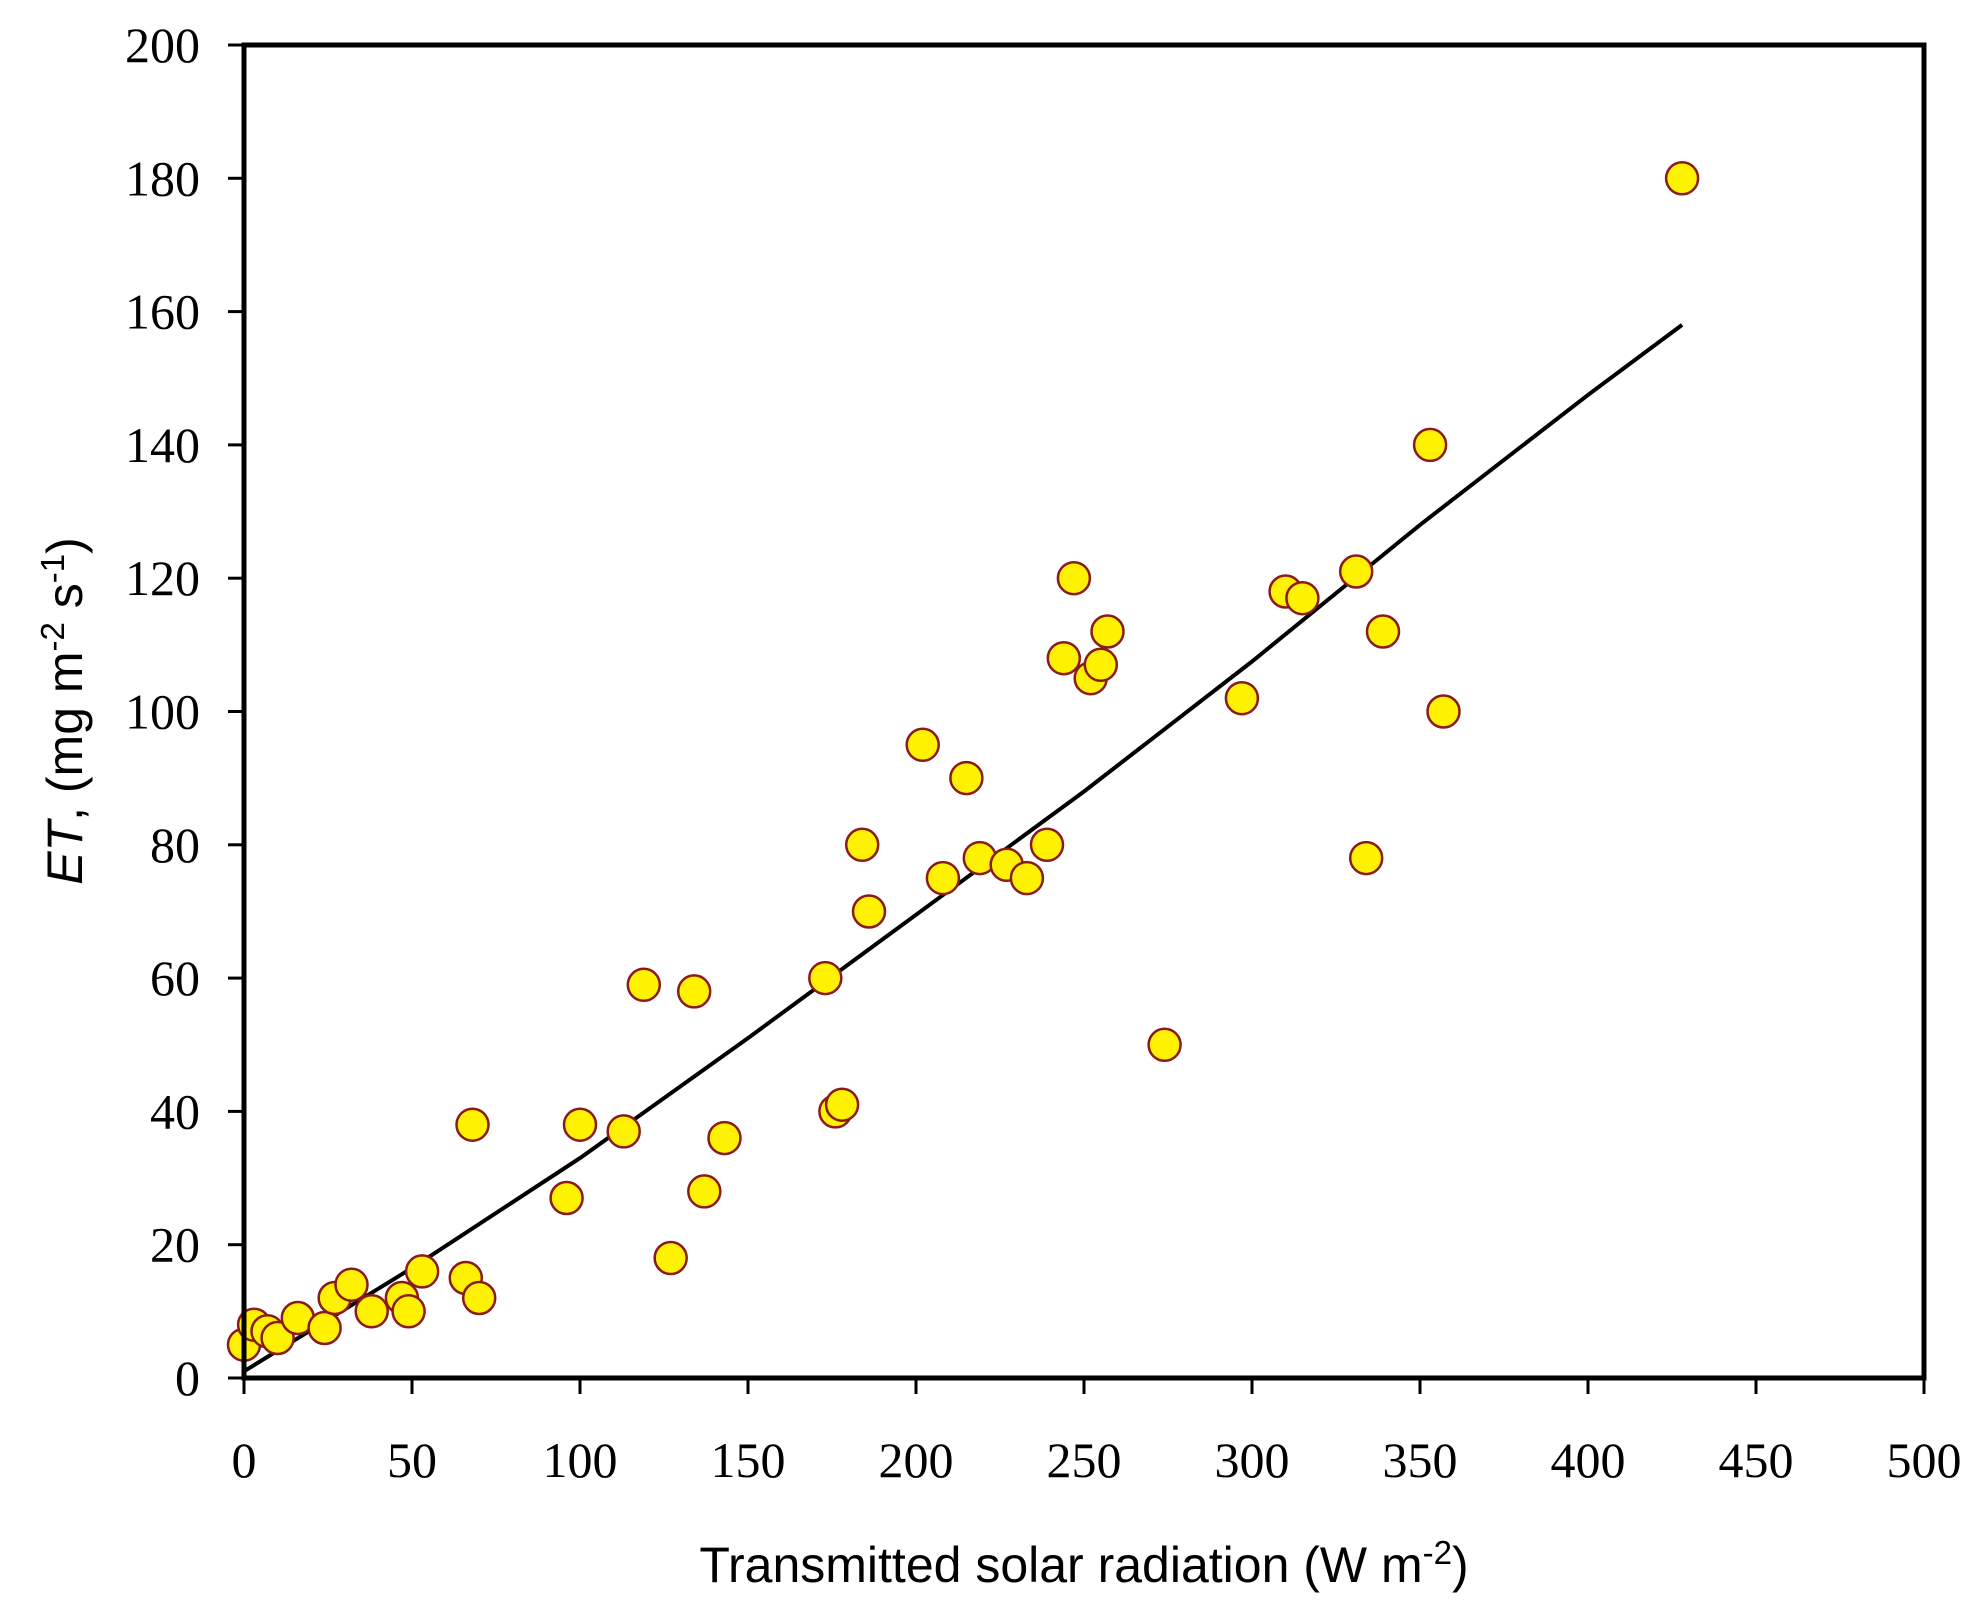 This screenshot has height=1608, width=1976. Describe the element at coordinates (162, 45) in the screenshot. I see `y-tick-label: 200` at that location.